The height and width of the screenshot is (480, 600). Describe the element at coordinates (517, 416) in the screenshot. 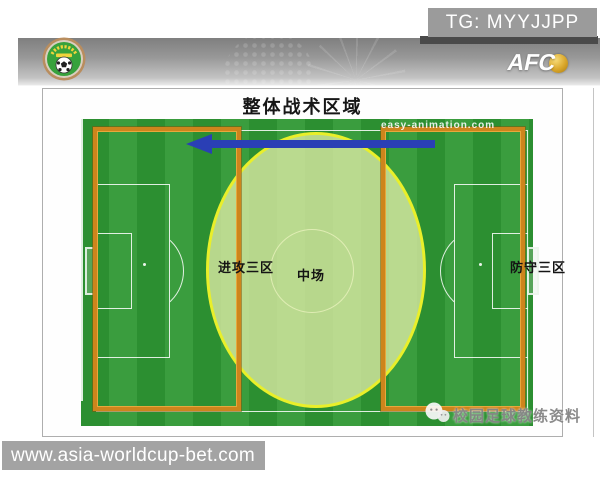

I see `source-watermark-text: 校园足球教练资料` at that location.